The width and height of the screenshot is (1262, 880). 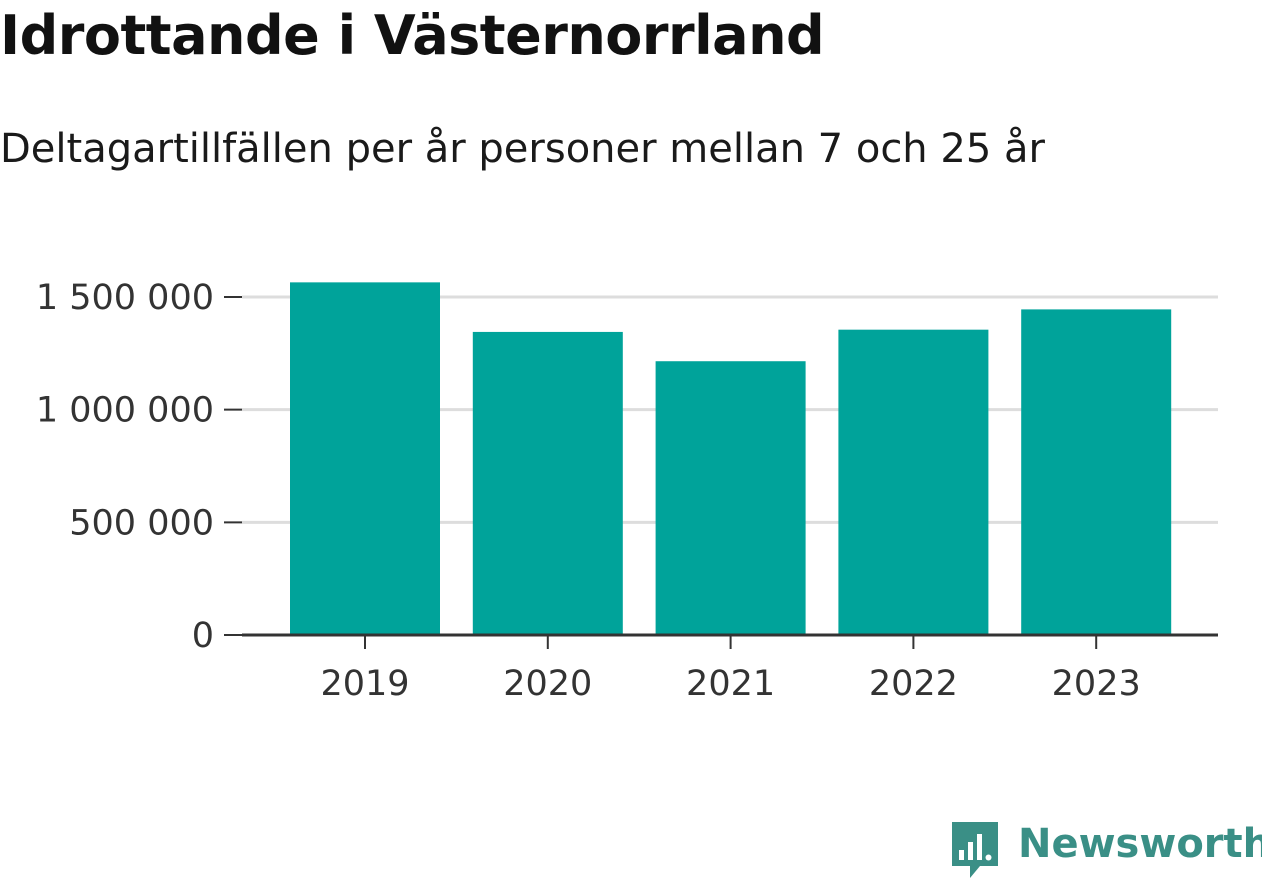 What do you see at coordinates (913, 482) in the screenshot?
I see `bar-2022` at bounding box center [913, 482].